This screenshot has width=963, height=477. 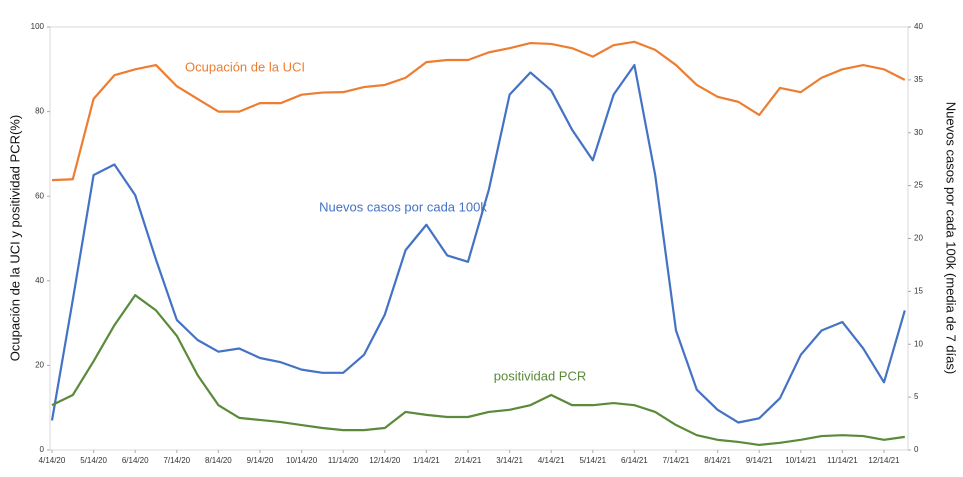 I want to click on series-label: Nuevos casos por cada 100k, so click(x=403, y=206).